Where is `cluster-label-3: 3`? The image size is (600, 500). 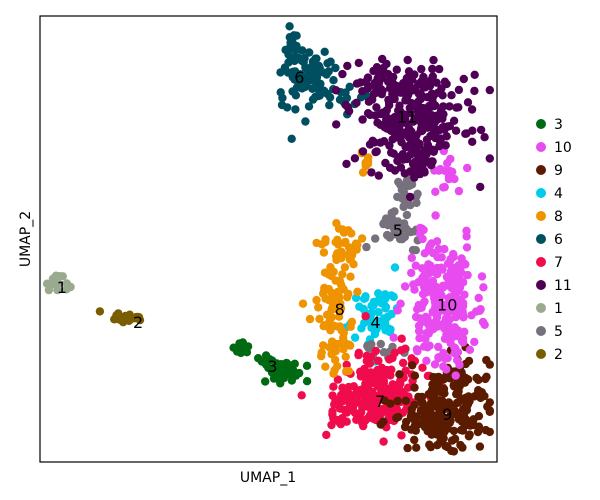 cluster-label-3: 3 is located at coordinates (272, 366).